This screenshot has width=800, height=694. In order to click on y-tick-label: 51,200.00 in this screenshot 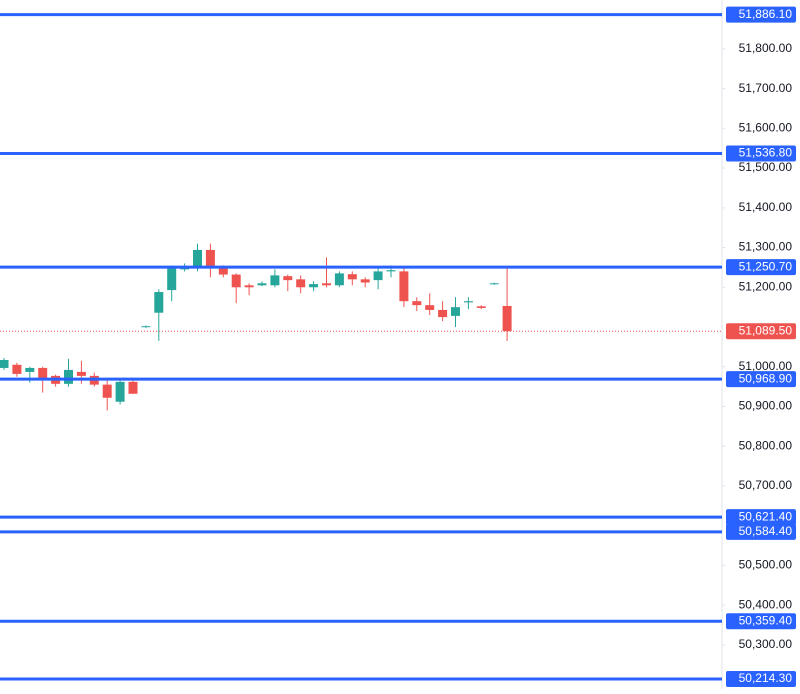, I will do `click(766, 286)`.